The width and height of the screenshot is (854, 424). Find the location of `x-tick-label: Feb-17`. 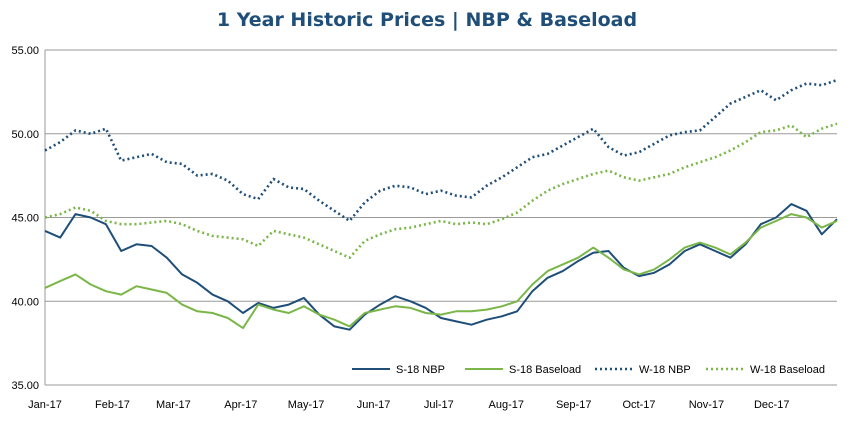

x-tick-label: Feb-17 is located at coordinates (112, 405).